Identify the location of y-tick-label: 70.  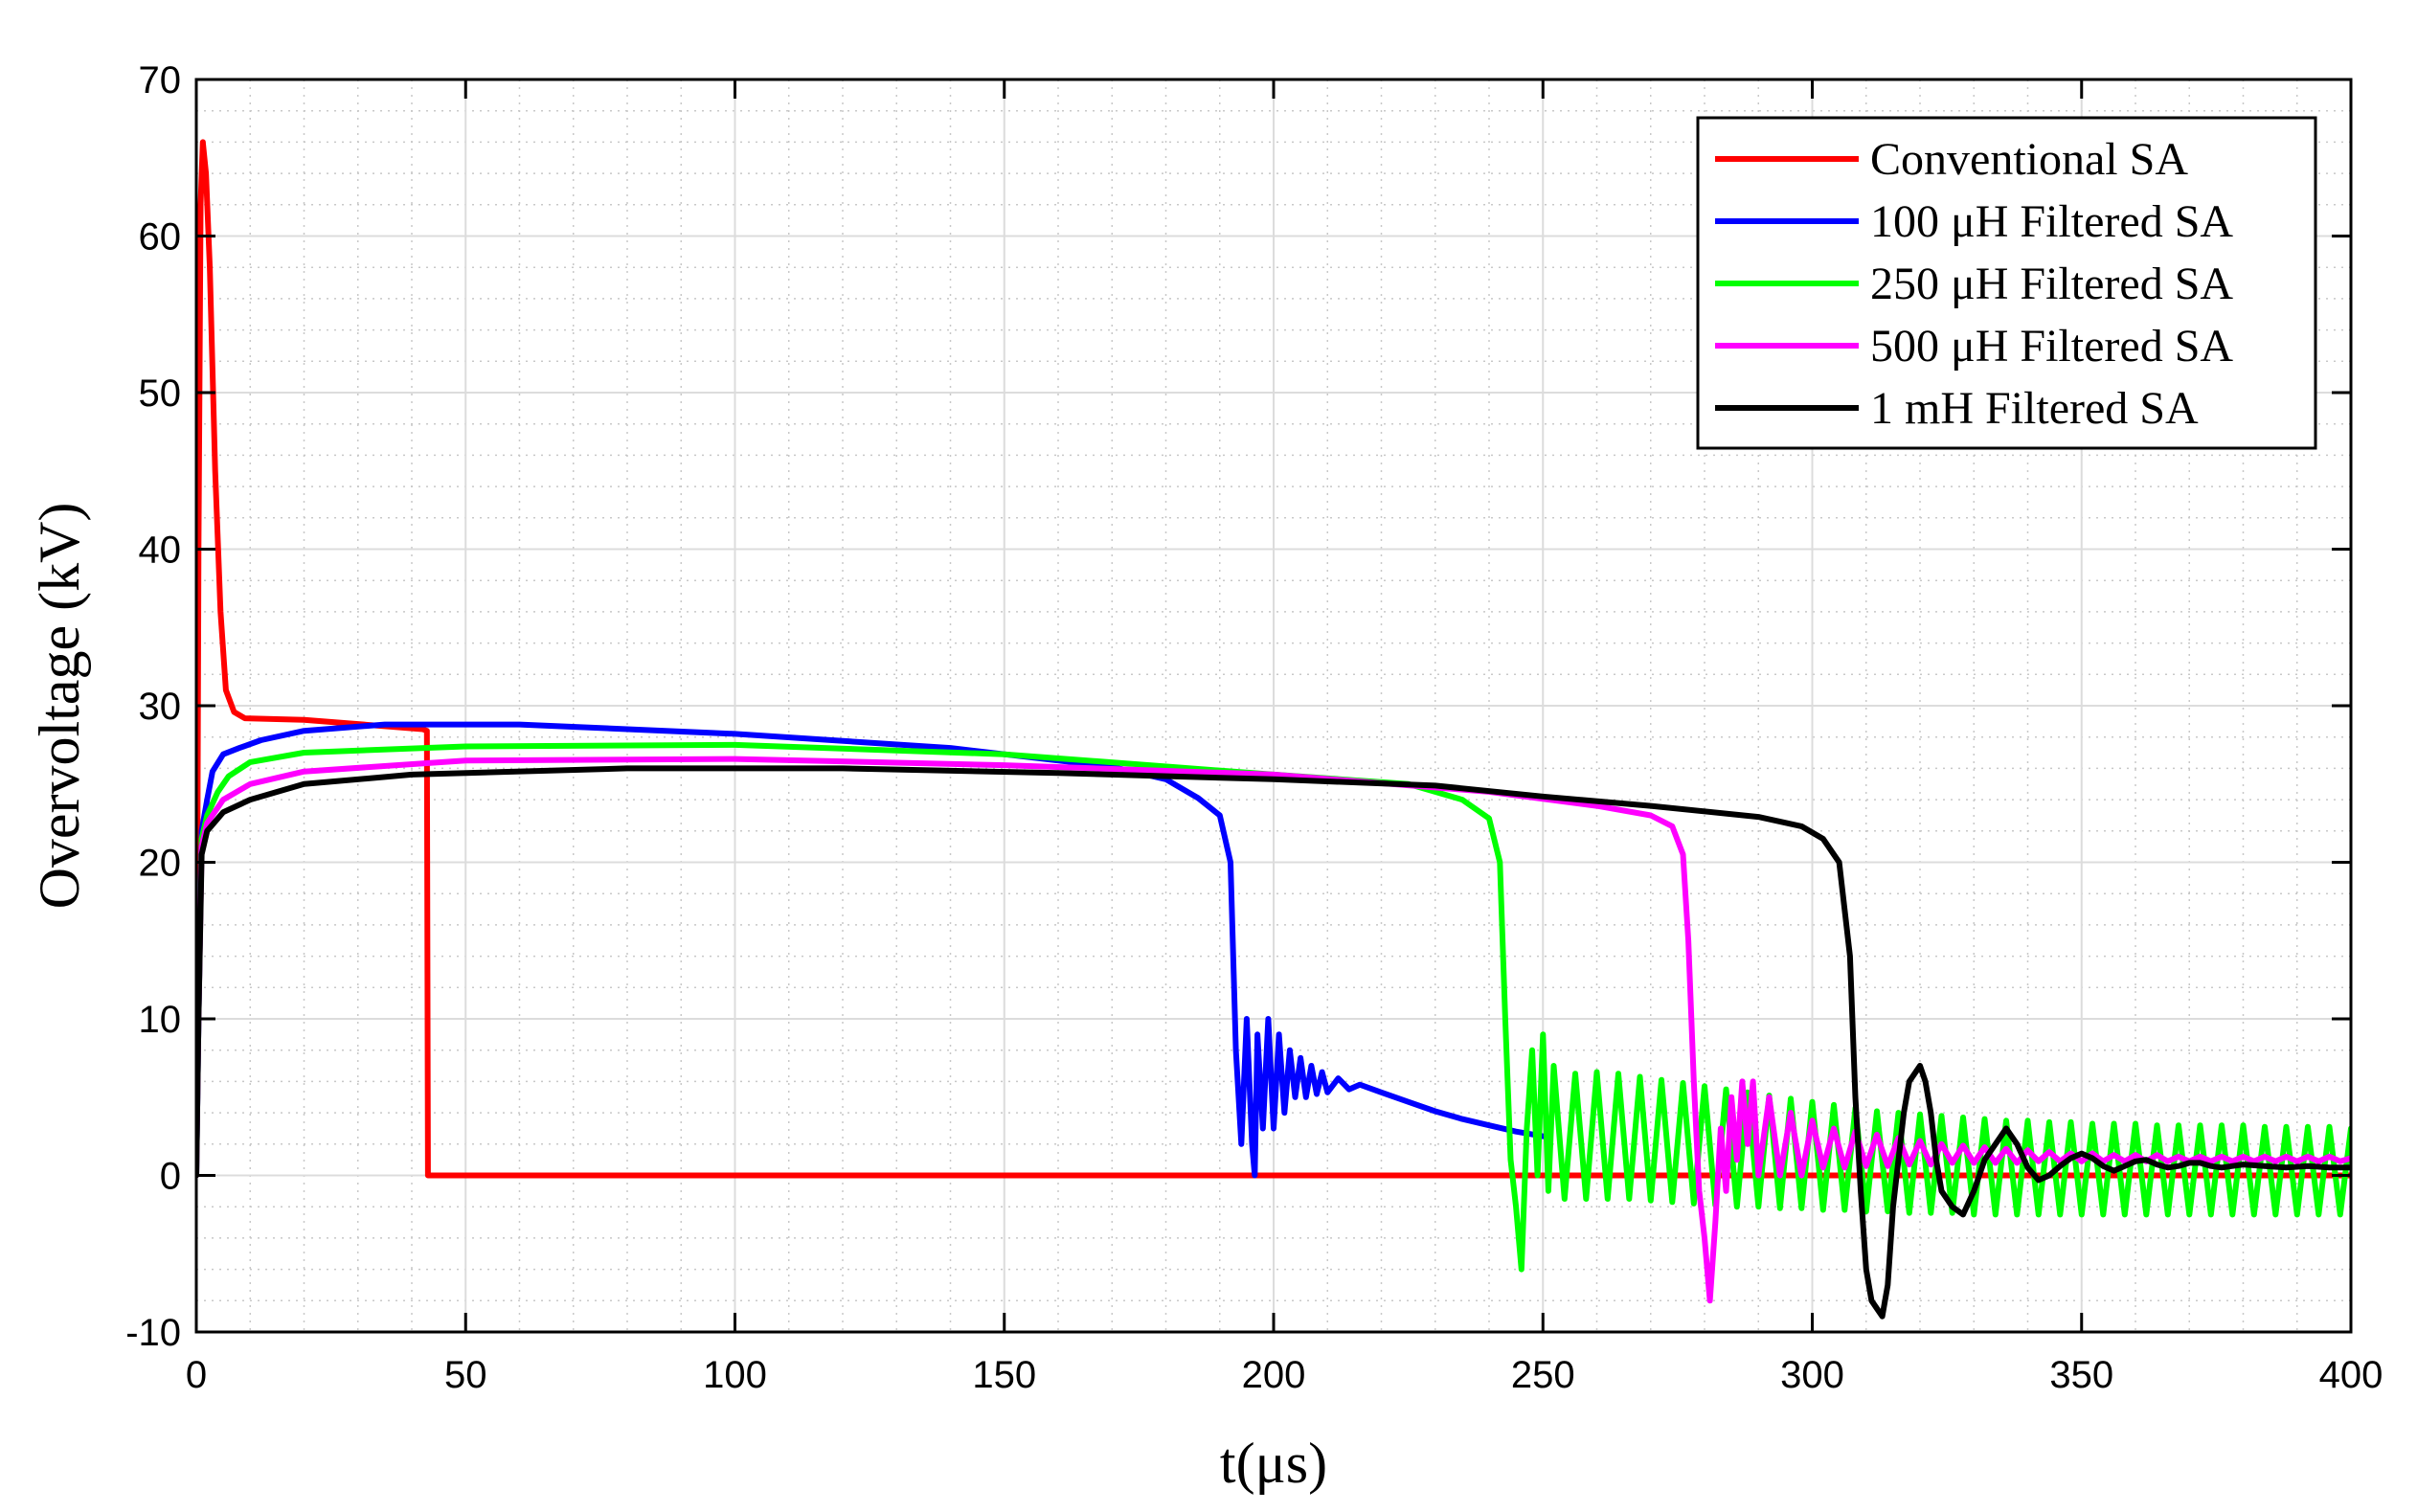
(160, 80).